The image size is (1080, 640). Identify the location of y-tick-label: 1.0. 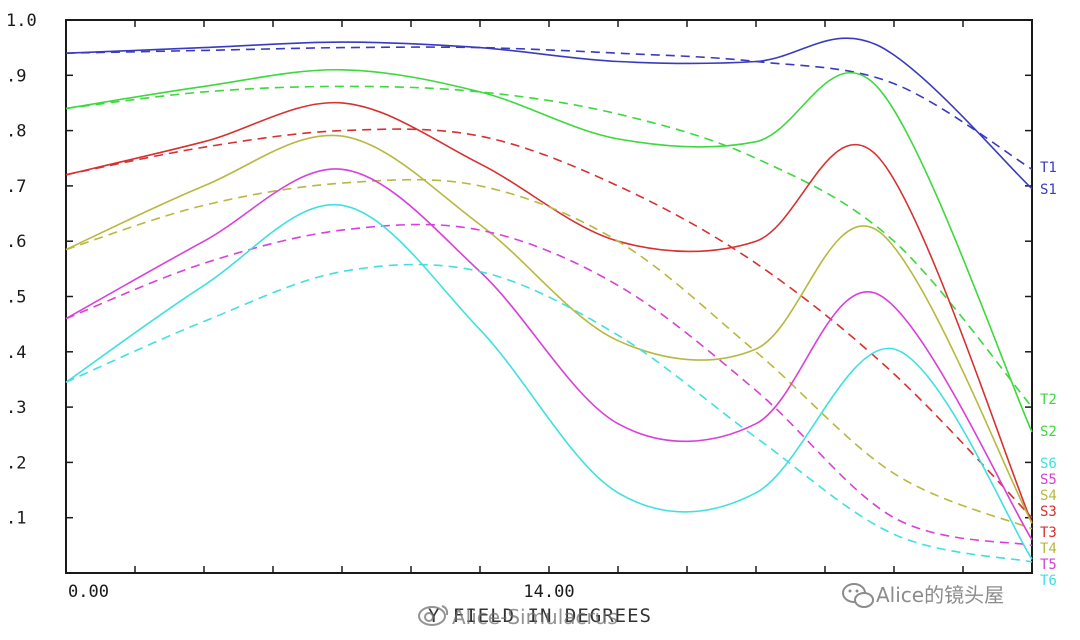
(21, 21).